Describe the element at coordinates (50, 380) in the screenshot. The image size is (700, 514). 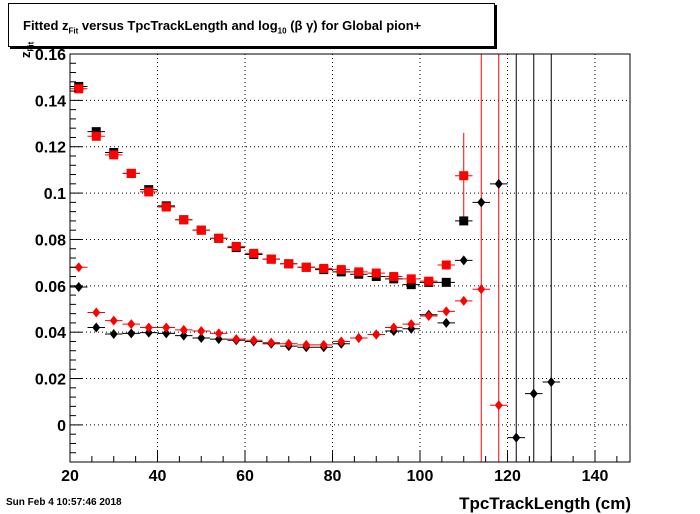
I see `y-tick-label: 0.02` at that location.